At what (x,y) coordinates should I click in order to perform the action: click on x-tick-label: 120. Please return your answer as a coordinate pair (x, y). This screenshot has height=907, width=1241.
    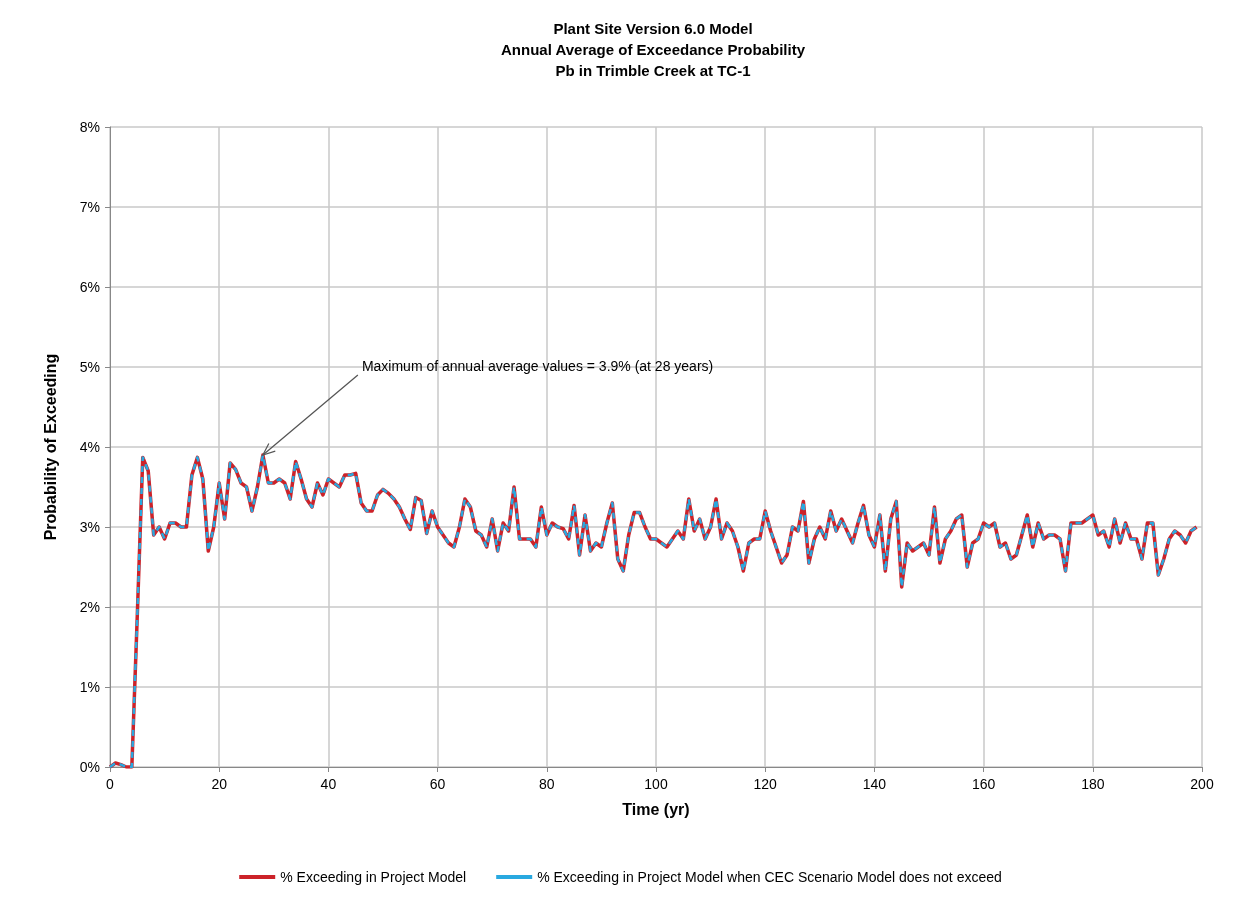
    Looking at the image, I should click on (765, 784).